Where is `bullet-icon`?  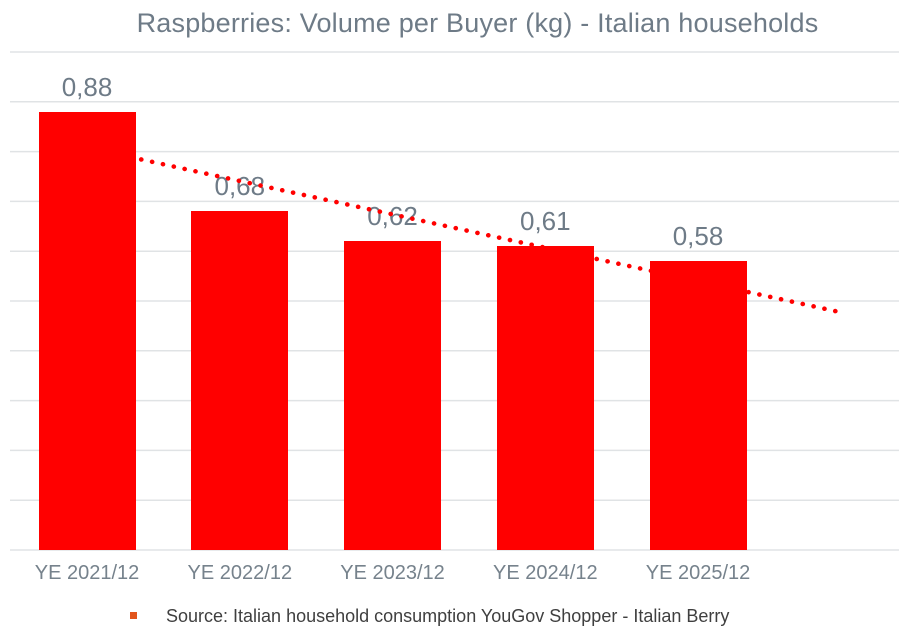
bullet-icon is located at coordinates (133, 615).